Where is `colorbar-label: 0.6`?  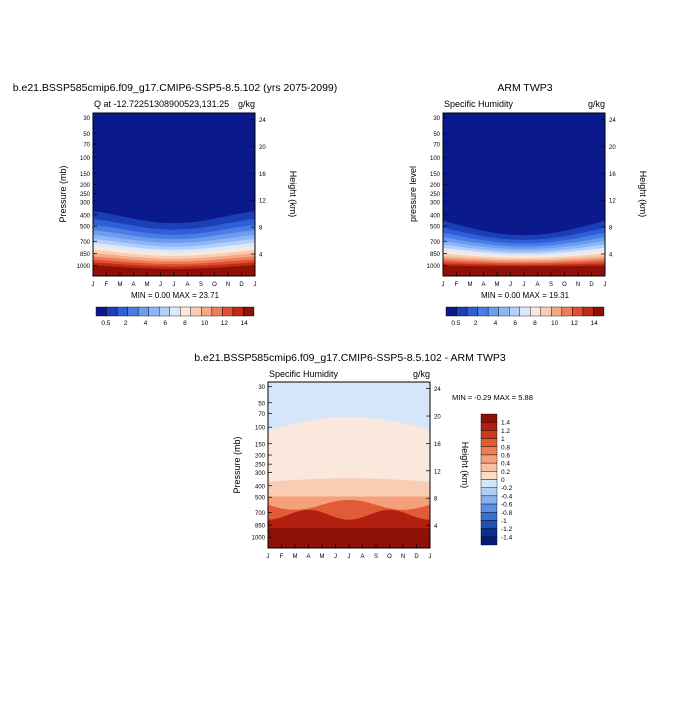
colorbar-label: 0.6 is located at coordinates (505, 455).